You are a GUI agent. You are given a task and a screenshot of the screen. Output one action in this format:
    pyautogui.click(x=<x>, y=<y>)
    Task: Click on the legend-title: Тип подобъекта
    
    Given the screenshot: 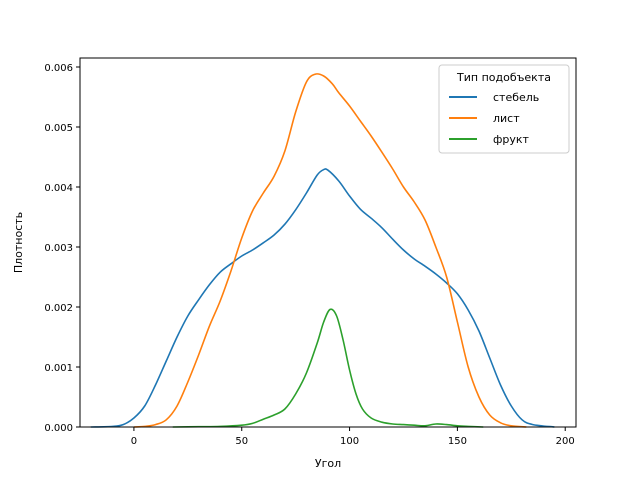 What is the action you would take?
    pyautogui.click(x=503, y=77)
    